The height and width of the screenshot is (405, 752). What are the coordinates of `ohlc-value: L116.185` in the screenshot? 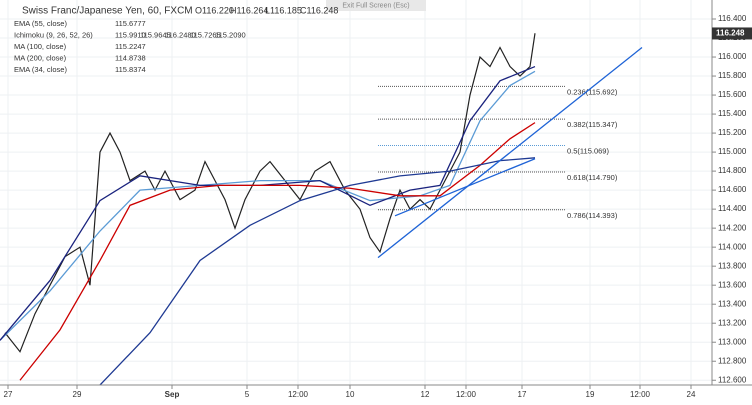 It's located at (283, 10).